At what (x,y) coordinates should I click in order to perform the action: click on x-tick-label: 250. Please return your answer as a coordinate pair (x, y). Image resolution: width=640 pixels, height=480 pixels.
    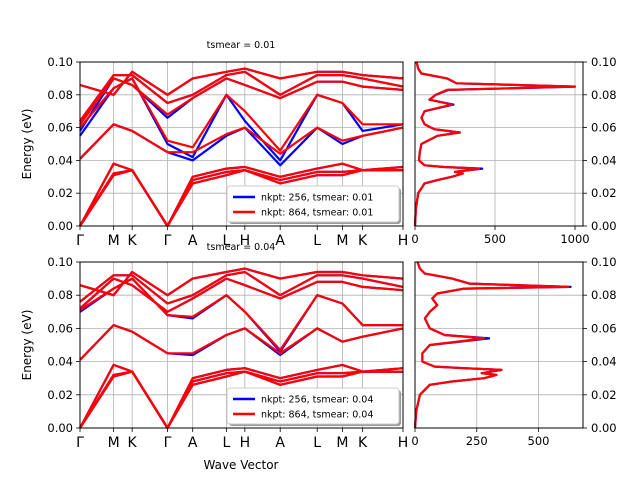
    Looking at the image, I should click on (477, 441).